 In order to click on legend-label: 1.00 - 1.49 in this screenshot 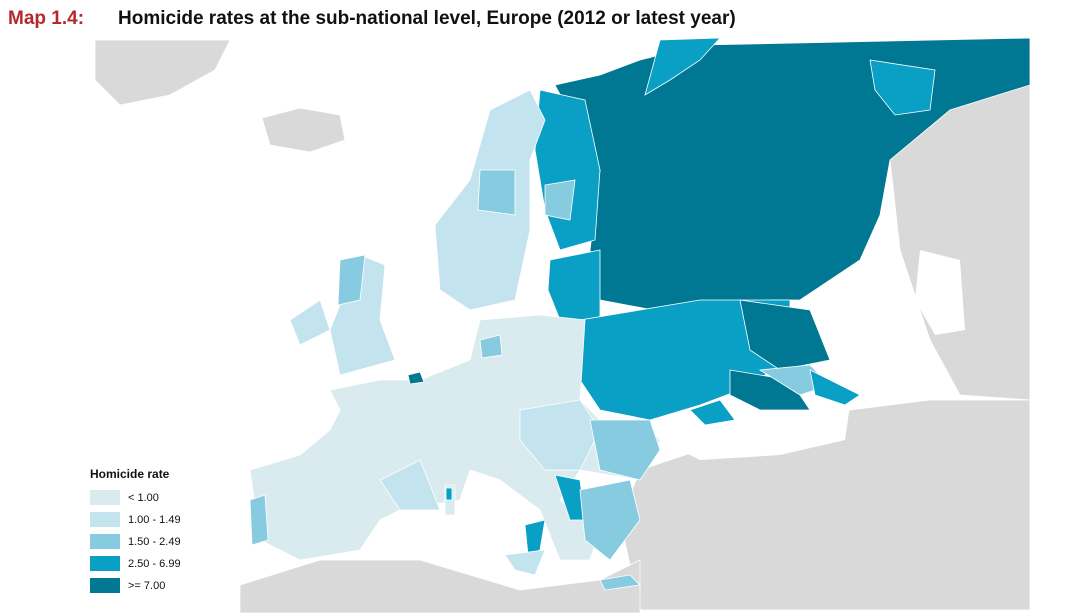, I will do `click(154, 520)`.